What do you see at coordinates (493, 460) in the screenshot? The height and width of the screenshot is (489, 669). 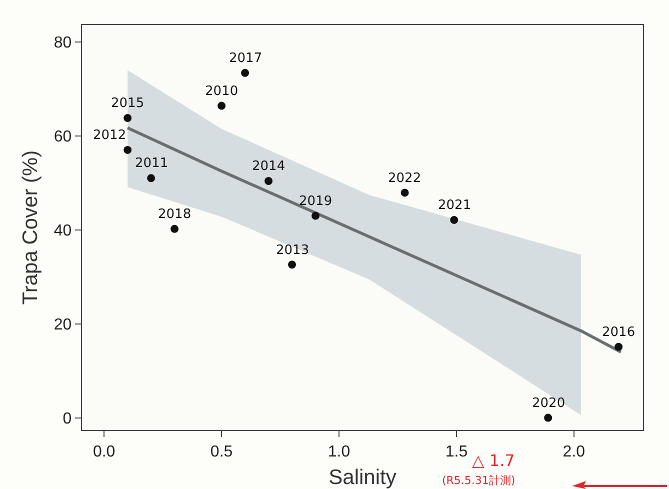 I see `text: △ 1.7` at bounding box center [493, 460].